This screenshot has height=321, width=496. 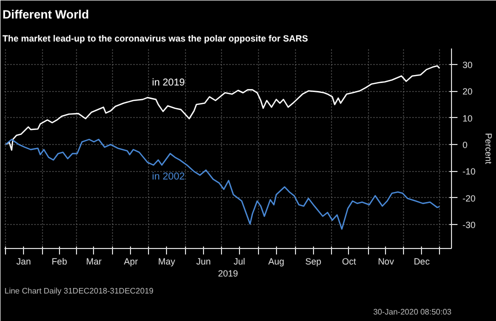 What do you see at coordinates (276, 261) in the screenshot?
I see `x-tick-label: Aug` at bounding box center [276, 261].